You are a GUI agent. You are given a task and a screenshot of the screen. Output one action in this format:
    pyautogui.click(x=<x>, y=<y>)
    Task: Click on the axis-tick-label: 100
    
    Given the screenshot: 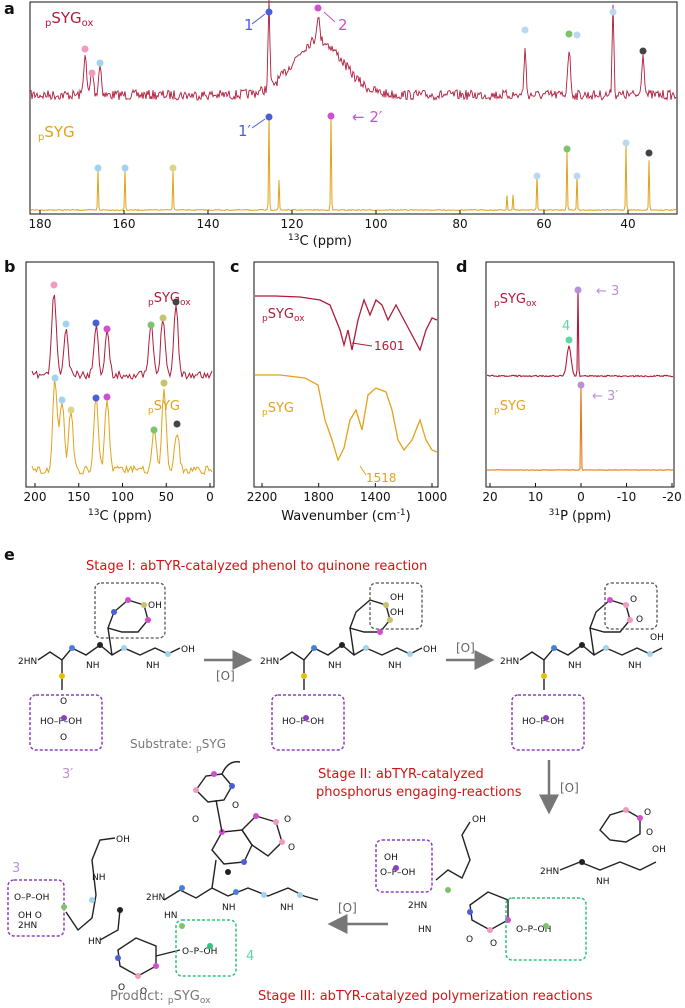 What is the action you would take?
    pyautogui.click(x=122, y=497)
    